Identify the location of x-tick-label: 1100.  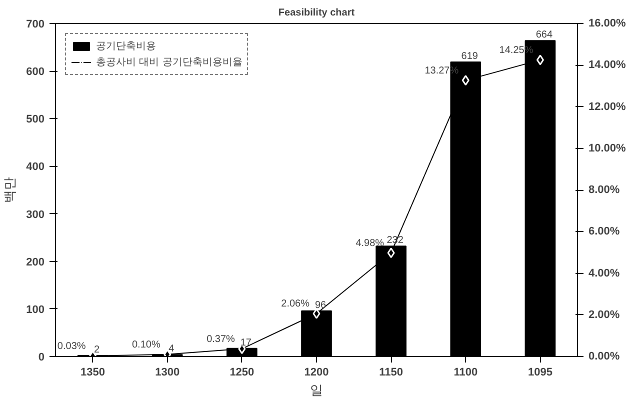
(466, 372).